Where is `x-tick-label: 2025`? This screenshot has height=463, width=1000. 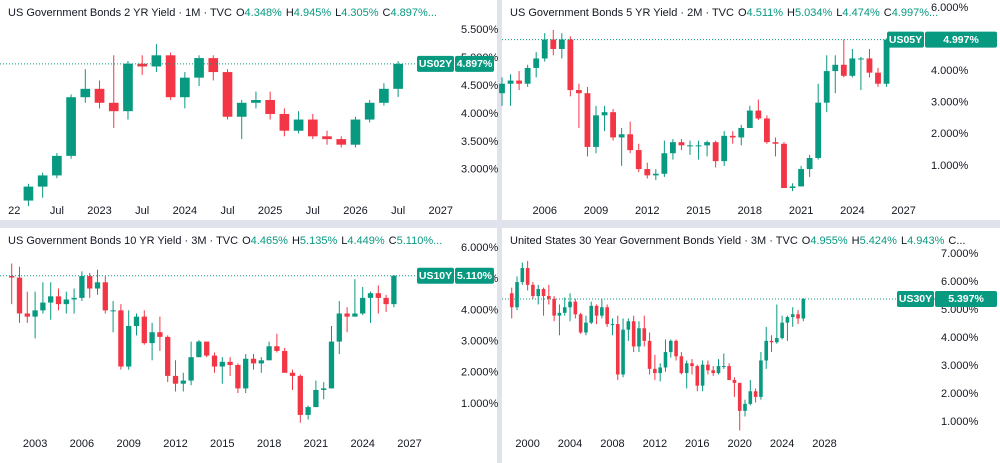 x-tick-label: 2025 is located at coordinates (270, 211).